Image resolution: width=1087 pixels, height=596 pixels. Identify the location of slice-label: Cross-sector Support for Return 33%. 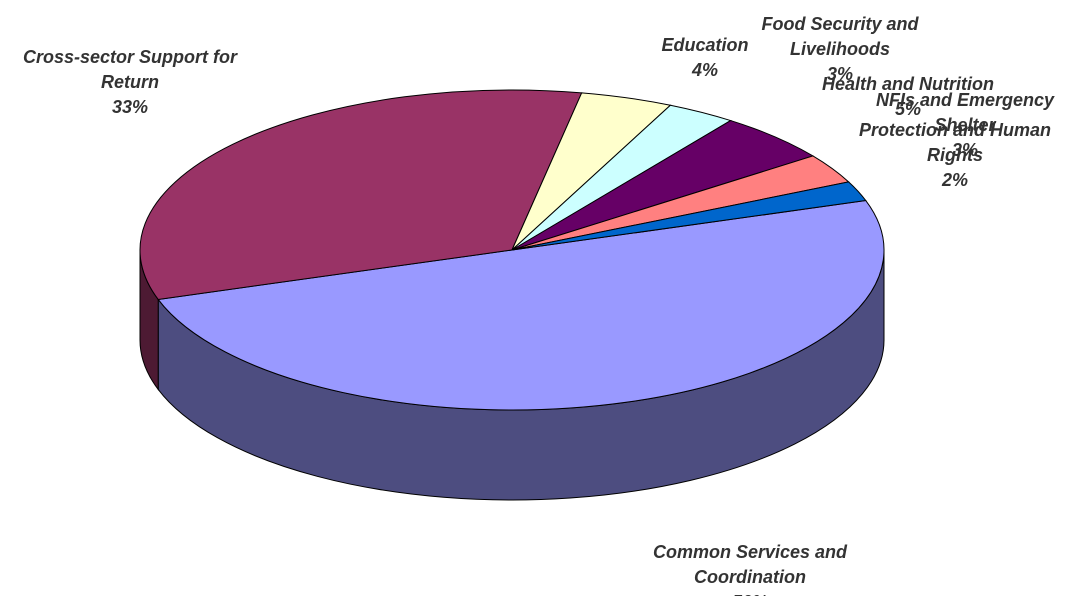
(130, 82).